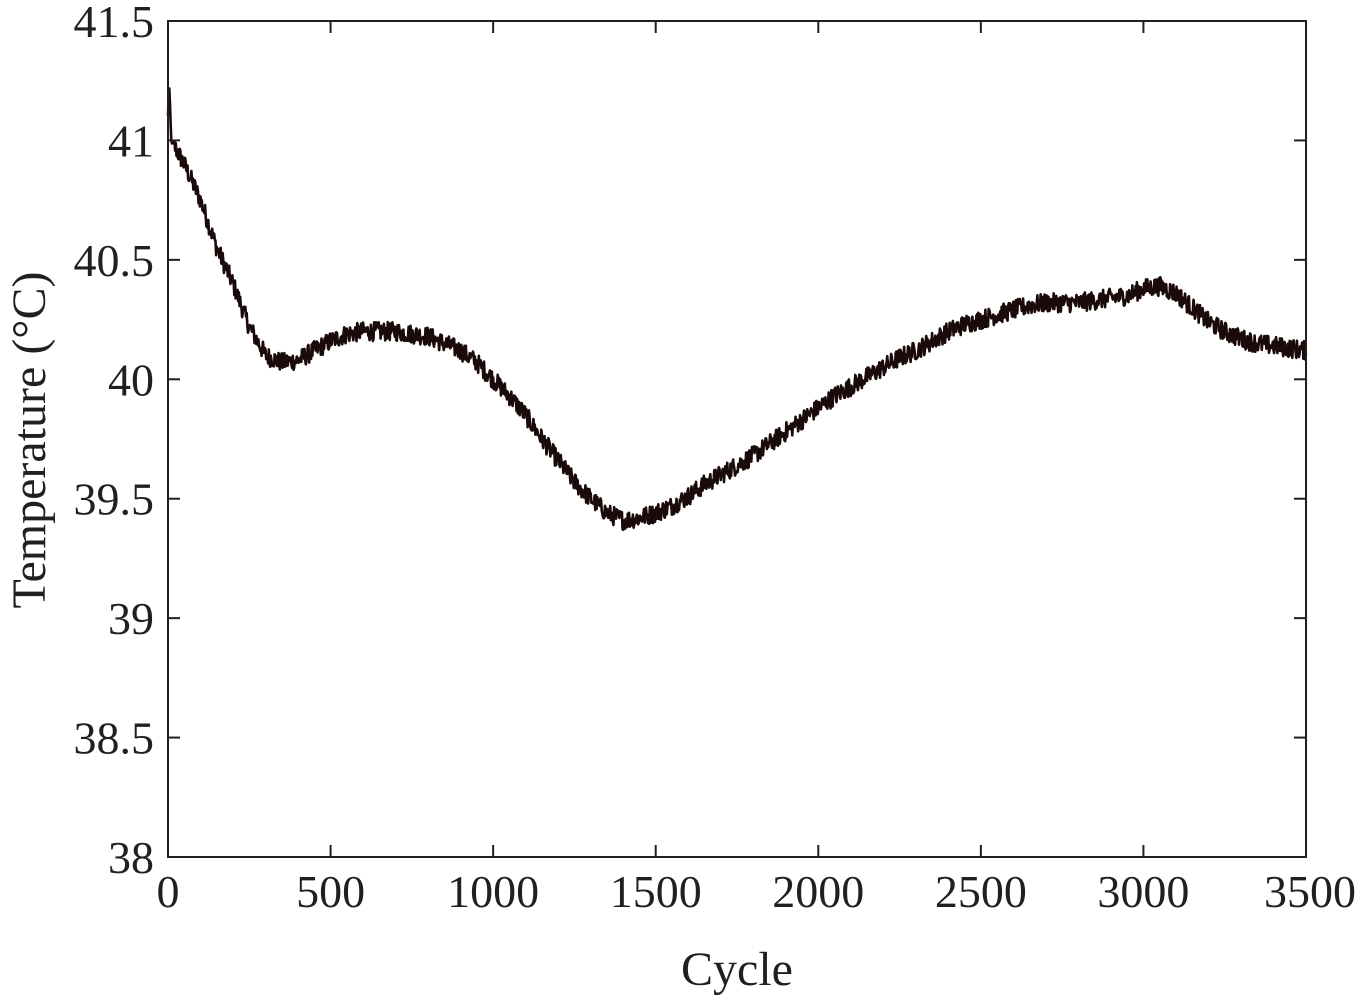  I want to click on x-tick-label: 2000, so click(818, 891).